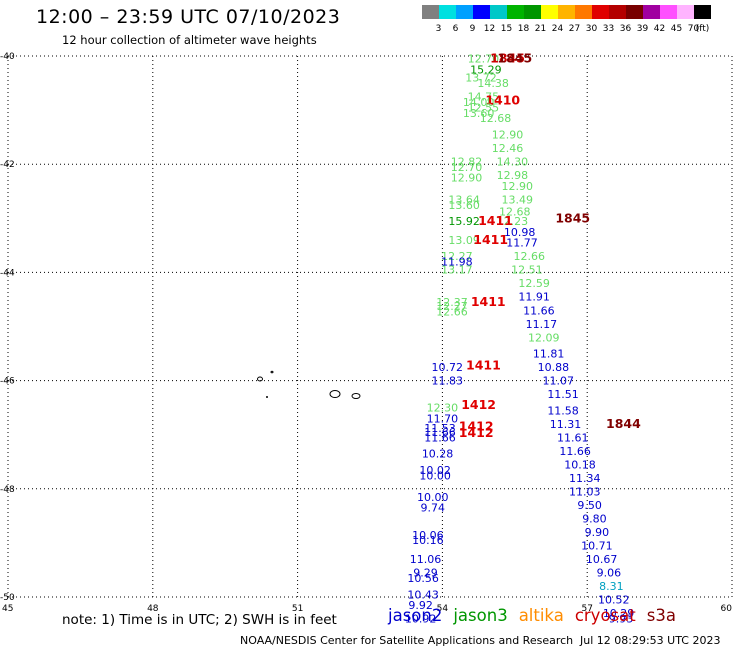 The width and height of the screenshot is (740, 650). What do you see at coordinates (7, 57) in the screenshot?
I see `y-tick-label: -40` at bounding box center [7, 57].